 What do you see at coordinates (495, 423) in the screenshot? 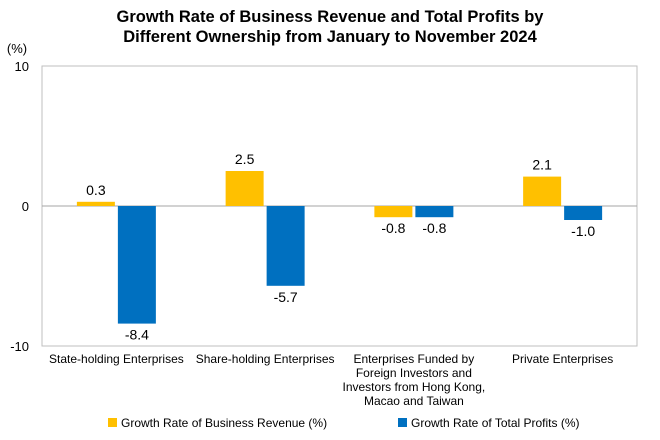
I see `legend-label-2: Growth Rate of Total Profits (%)` at bounding box center [495, 423].